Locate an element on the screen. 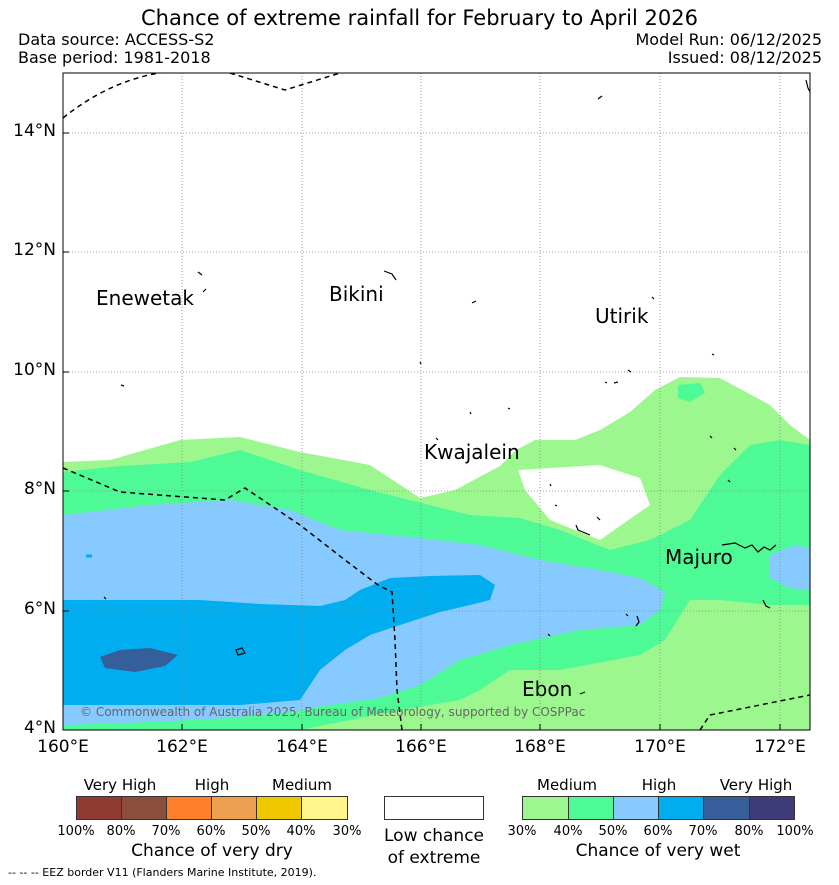 The width and height of the screenshot is (839, 885). lat-label-8n: 8°N is located at coordinates (39, 489).